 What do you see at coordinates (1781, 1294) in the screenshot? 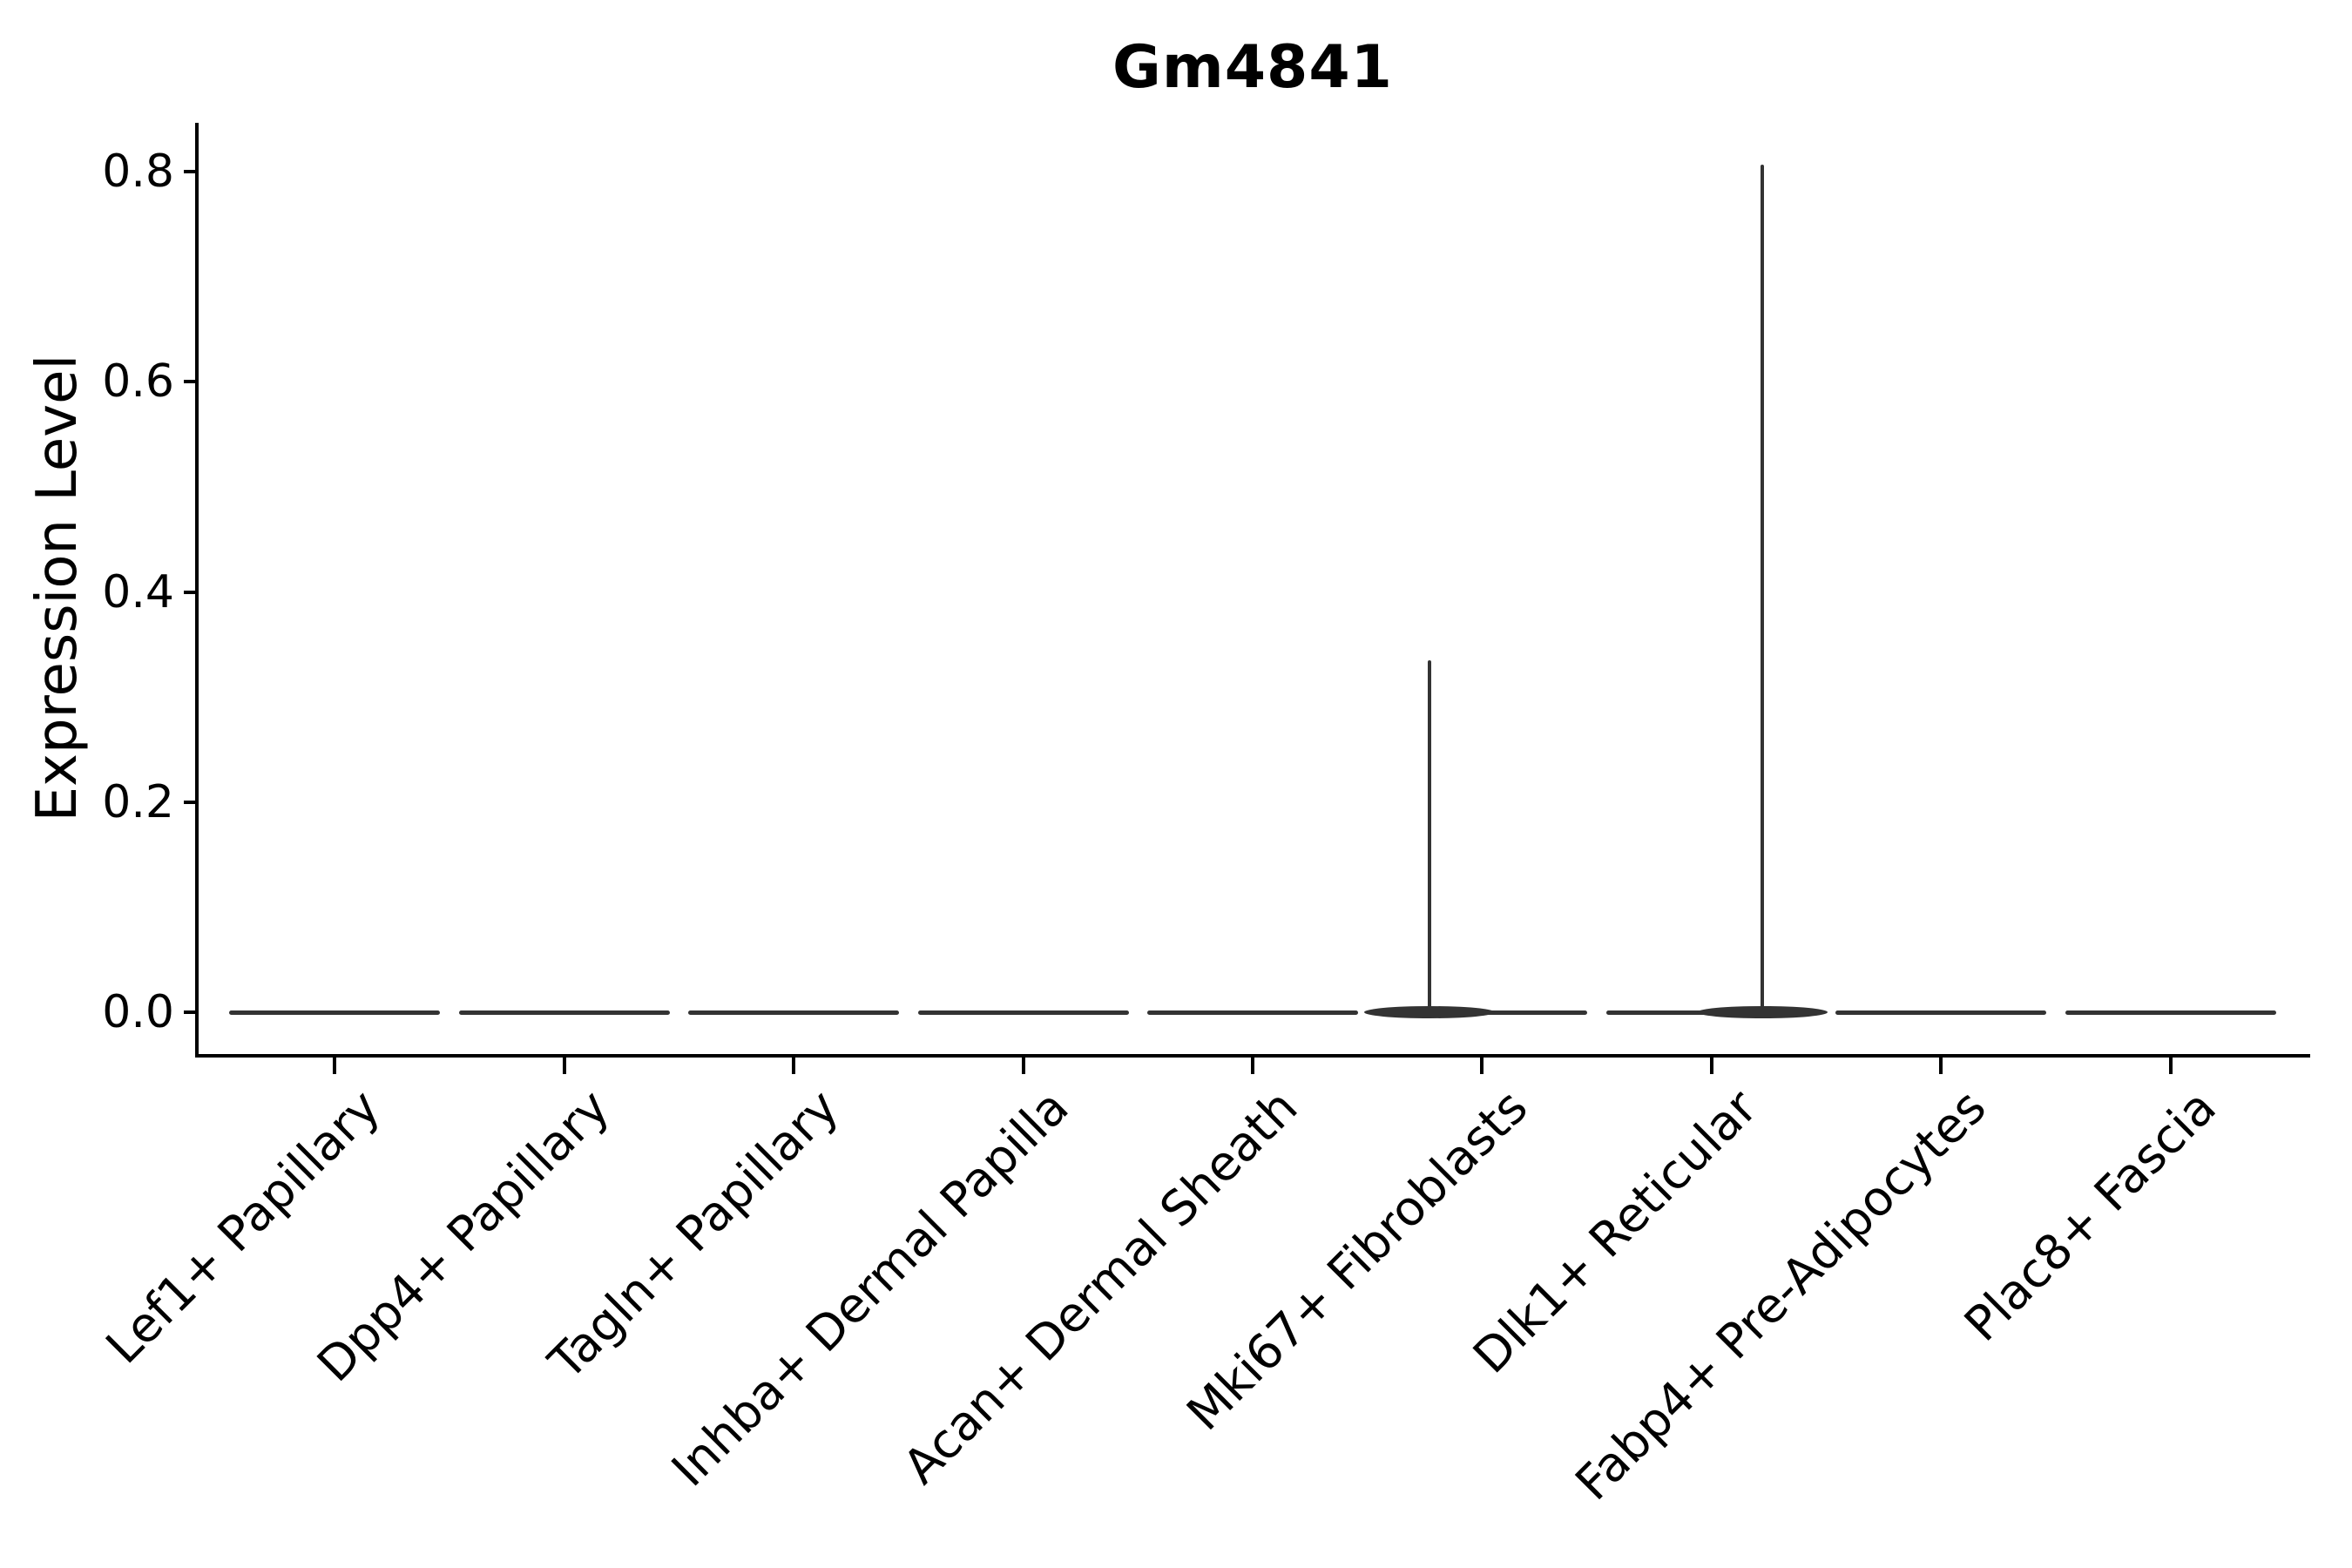
I see `x-tick-label: Fabp4+ Pre-Adipocytes` at bounding box center [1781, 1294].